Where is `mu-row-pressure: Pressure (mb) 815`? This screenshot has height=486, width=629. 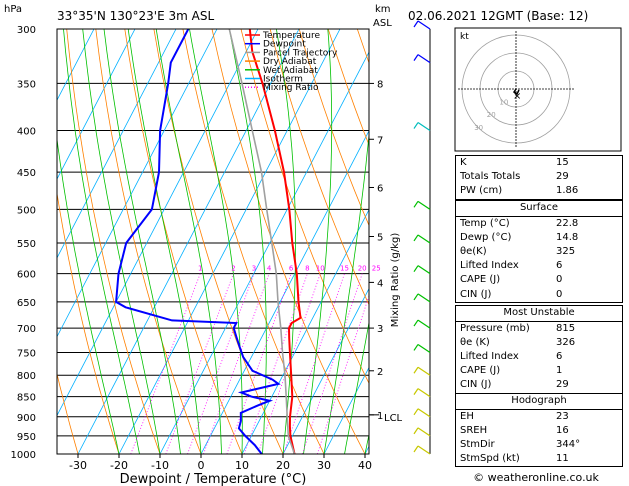
mu-row-pressure: Pressure (mb) 815 is located at coordinates (539, 328).